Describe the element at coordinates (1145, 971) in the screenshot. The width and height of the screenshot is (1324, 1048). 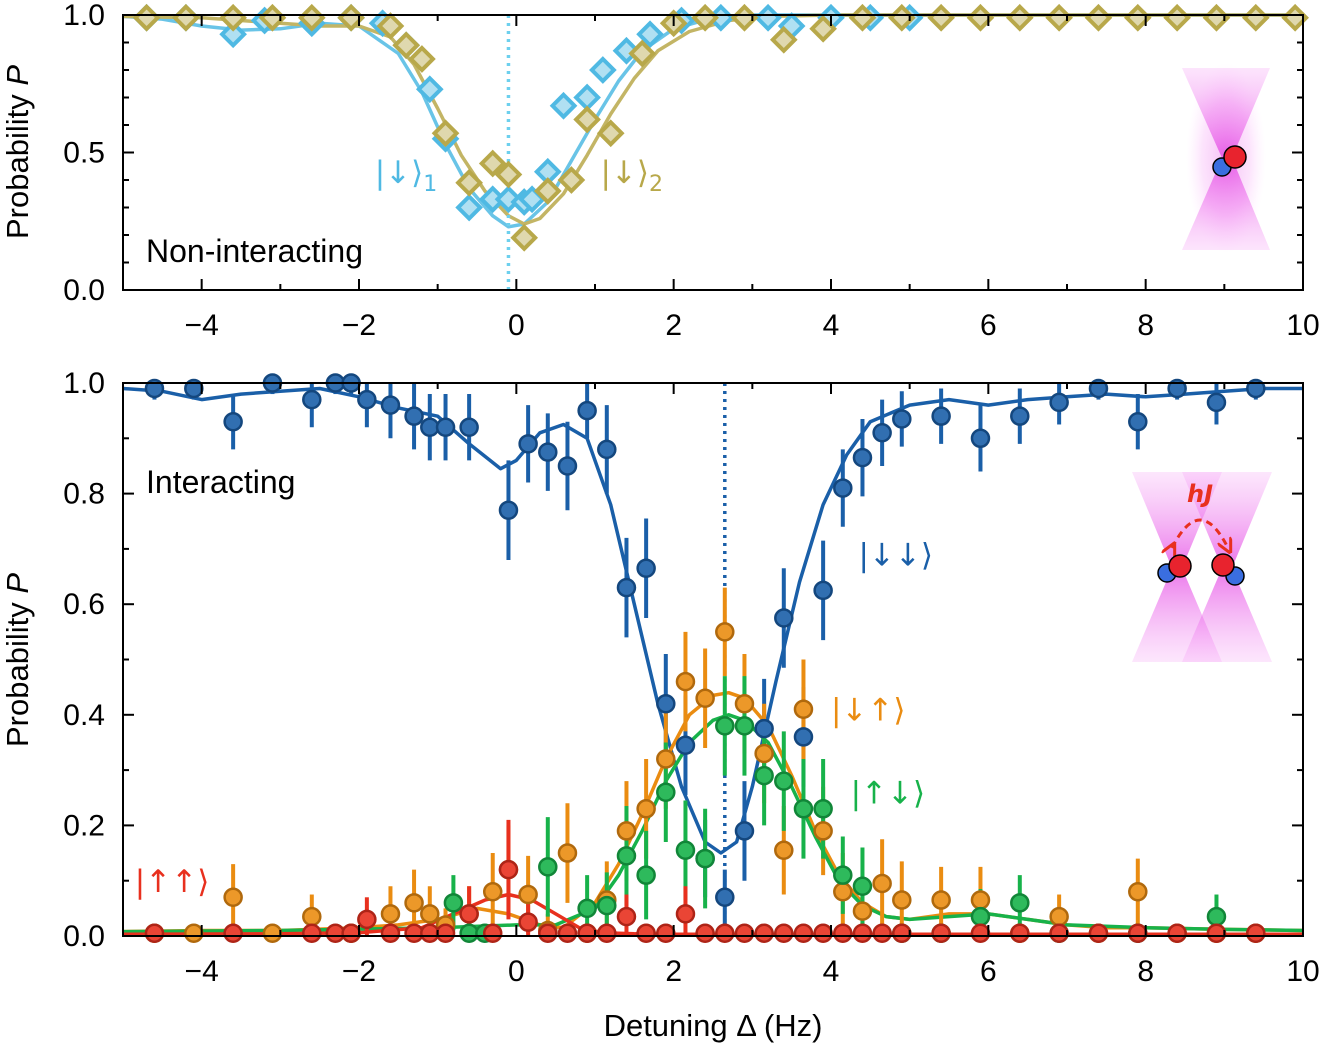
I see `x-tick-label: 8` at that location.